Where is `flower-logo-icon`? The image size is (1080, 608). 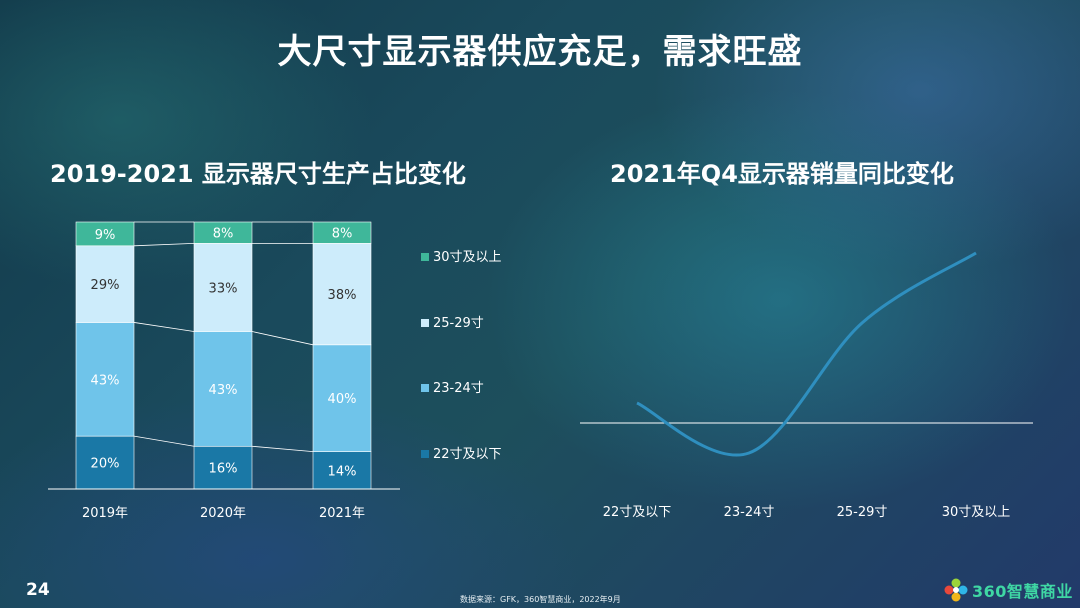 flower-logo-icon is located at coordinates (956, 590).